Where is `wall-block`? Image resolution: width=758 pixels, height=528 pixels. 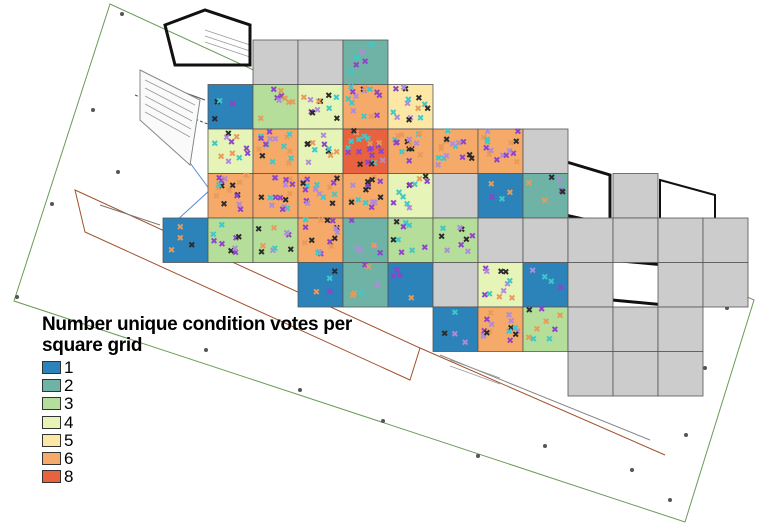
wall-block is located at coordinates (207, 37).